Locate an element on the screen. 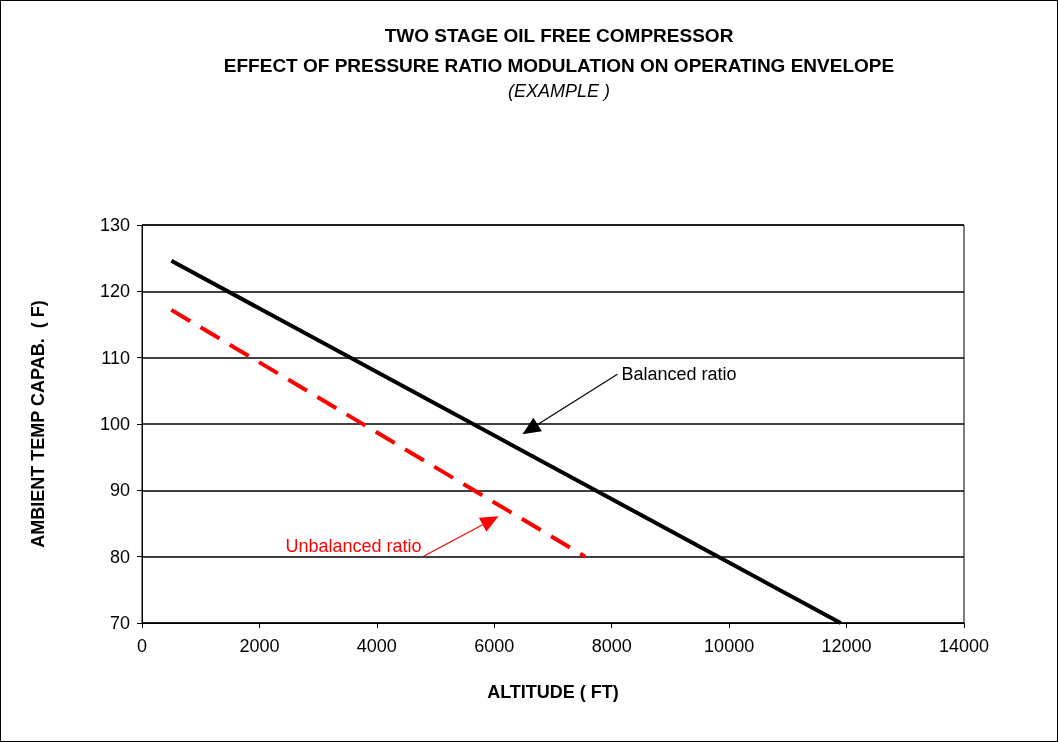 This screenshot has height=742, width=1058. y-tick-label: 70 is located at coordinates (119, 623).